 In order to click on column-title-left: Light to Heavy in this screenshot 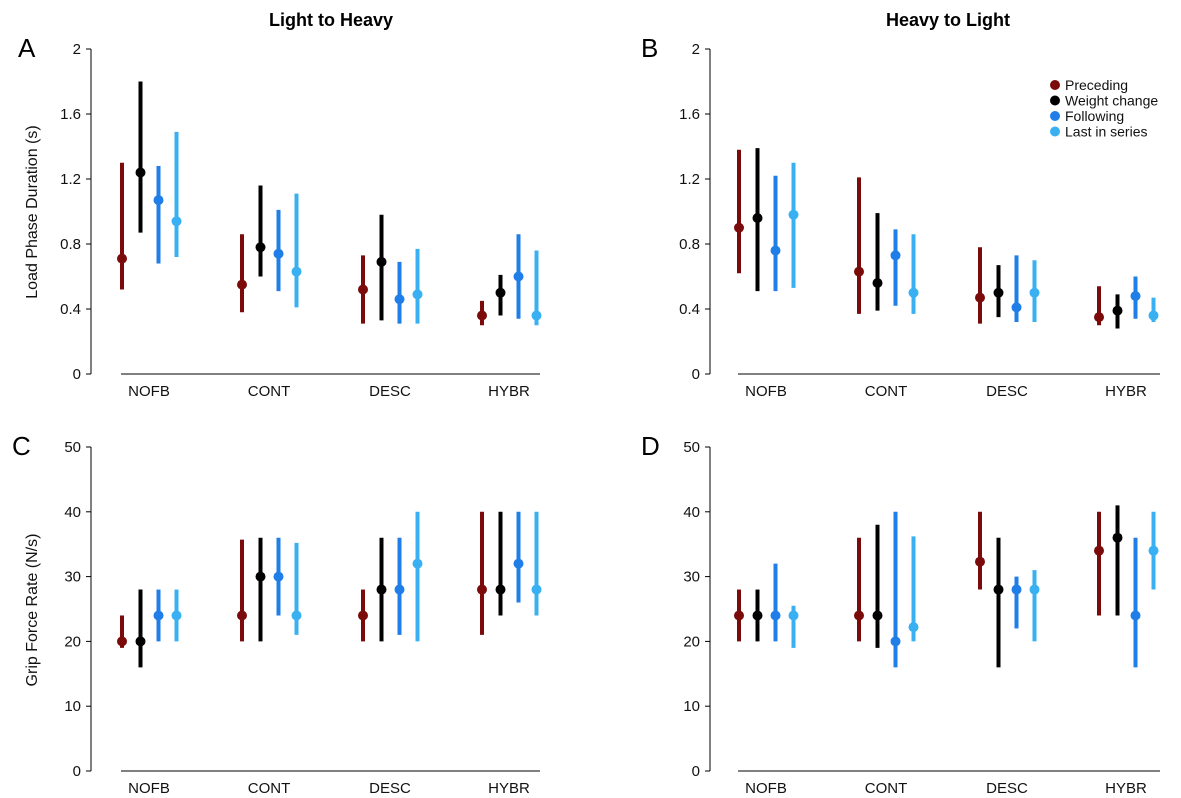, I will do `click(331, 20)`.